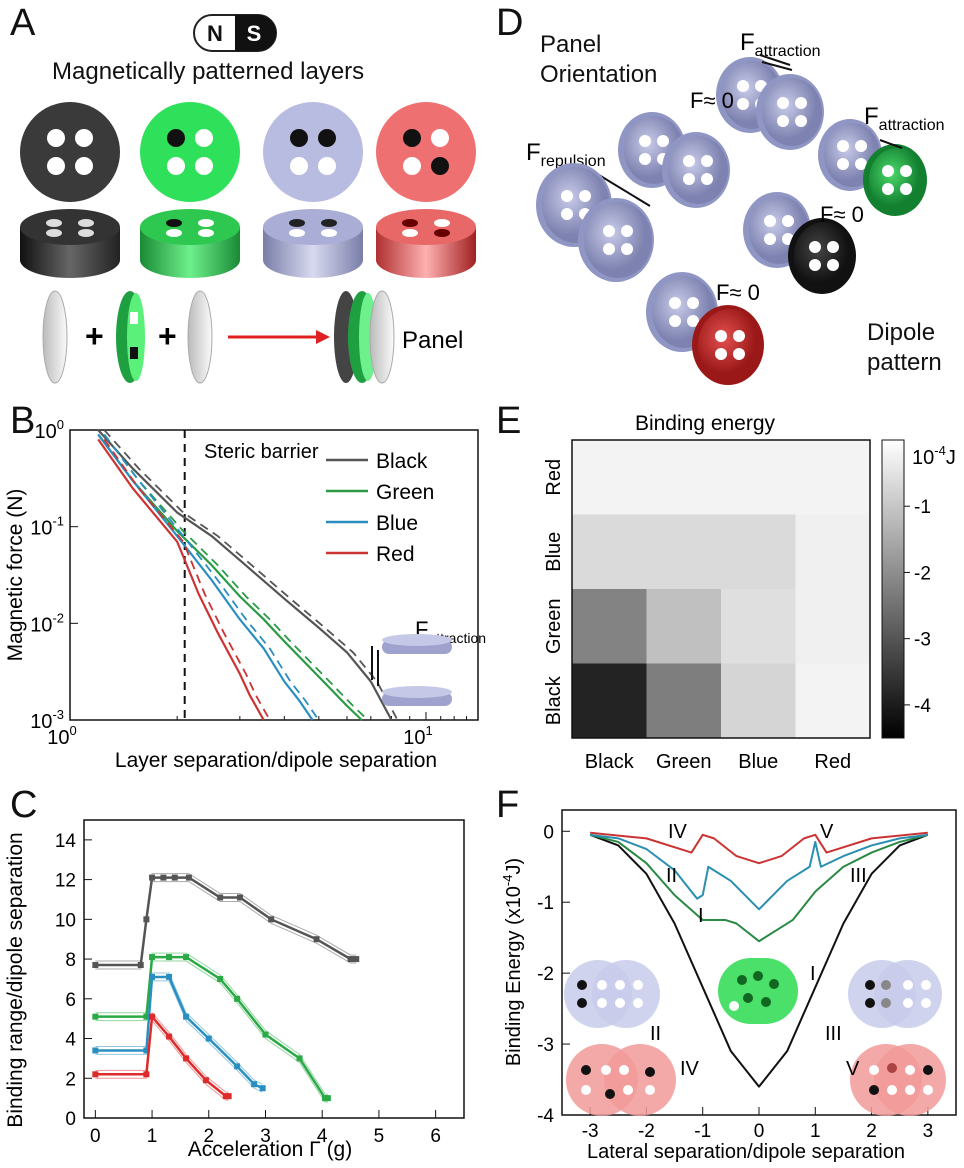 Image resolution: width=964 pixels, height=1168 pixels. What do you see at coordinates (395, 554) in the screenshot?
I see `b-legend-label: Red` at bounding box center [395, 554].